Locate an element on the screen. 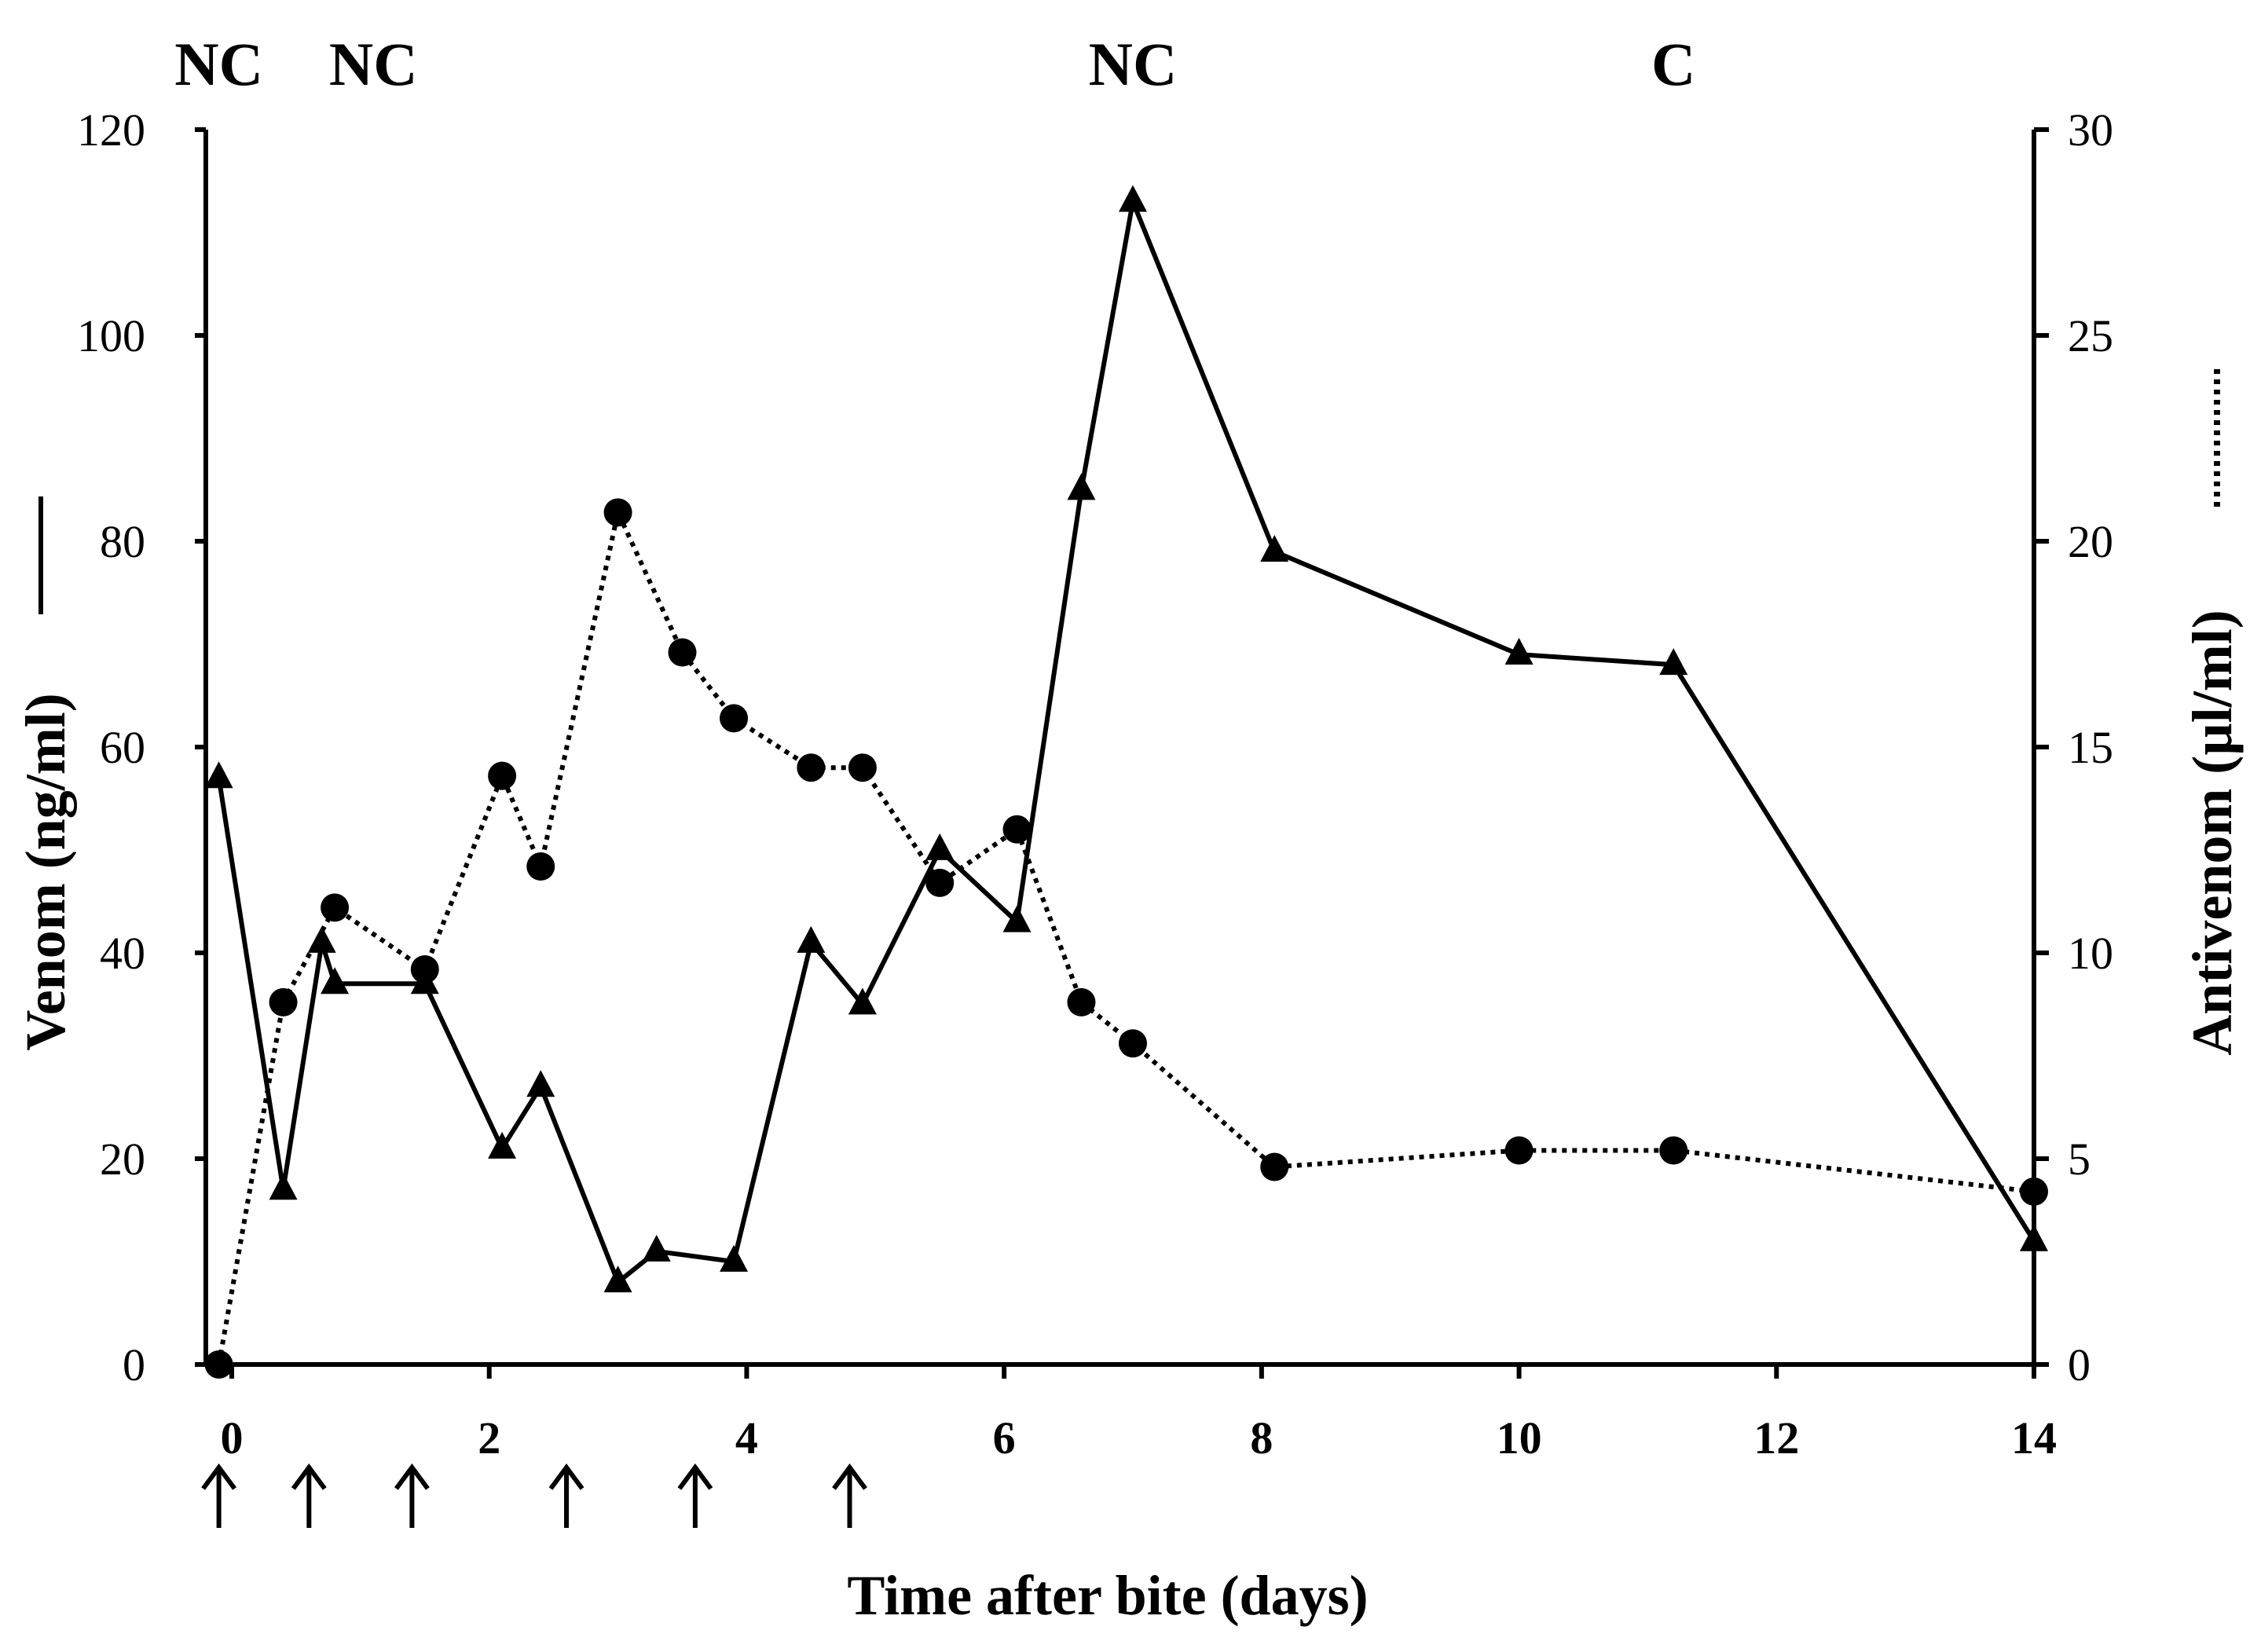 This screenshot has width=2261, height=1652. x-ticks: 0 2 4 6 8 10 12 14 is located at coordinates (1139, 1413).